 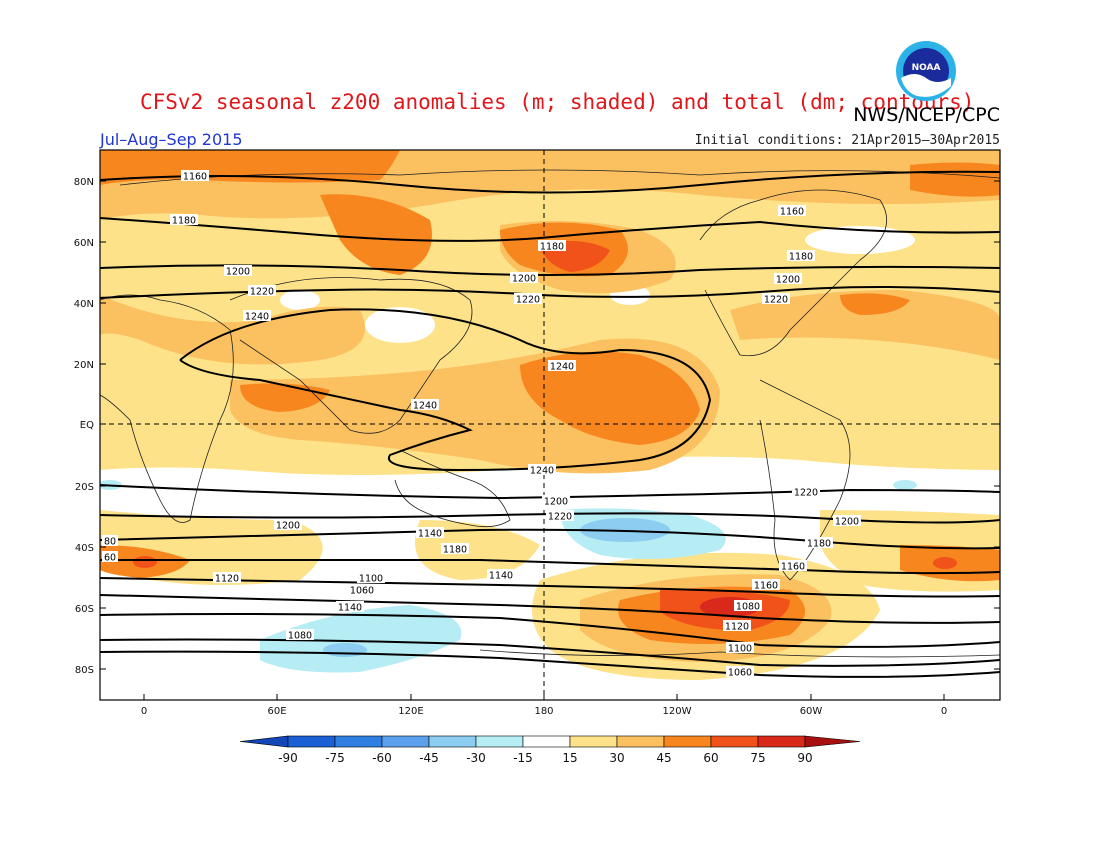 What do you see at coordinates (84, 487) in the screenshot?
I see `lat-label: 20S` at bounding box center [84, 487].